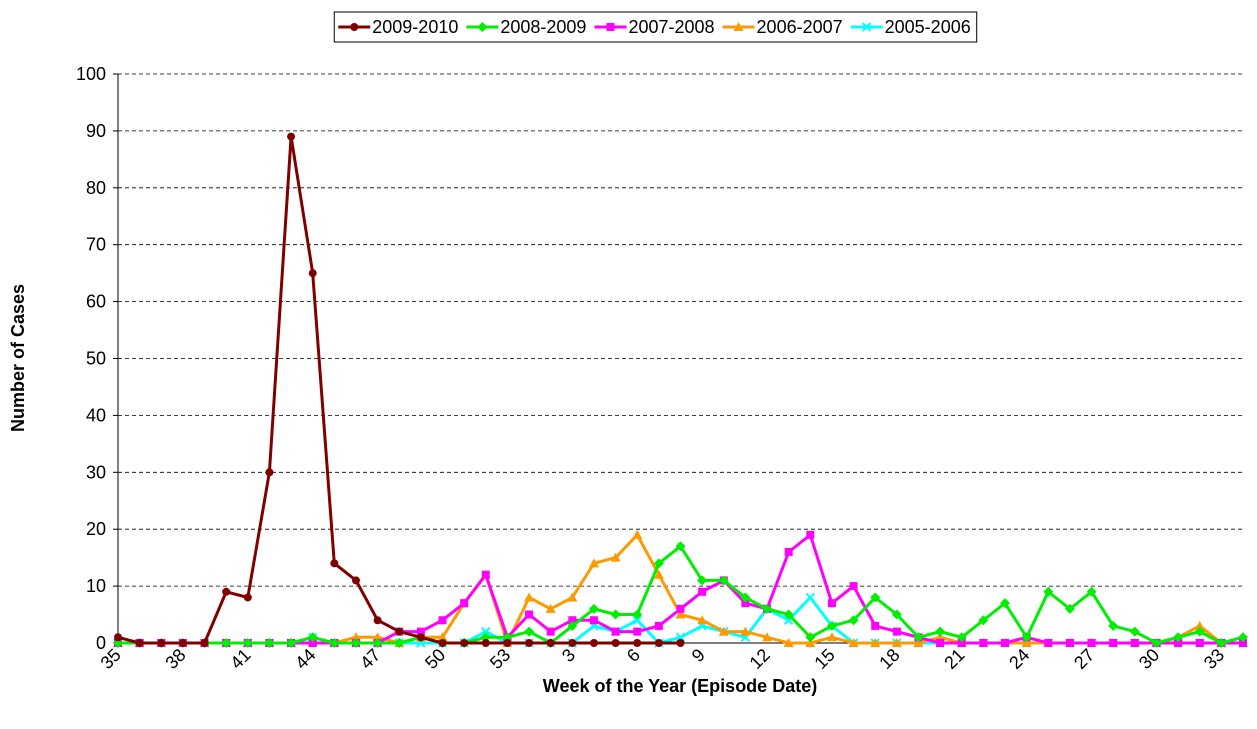  I want to click on y-tick-label: 0, so click(101, 643).